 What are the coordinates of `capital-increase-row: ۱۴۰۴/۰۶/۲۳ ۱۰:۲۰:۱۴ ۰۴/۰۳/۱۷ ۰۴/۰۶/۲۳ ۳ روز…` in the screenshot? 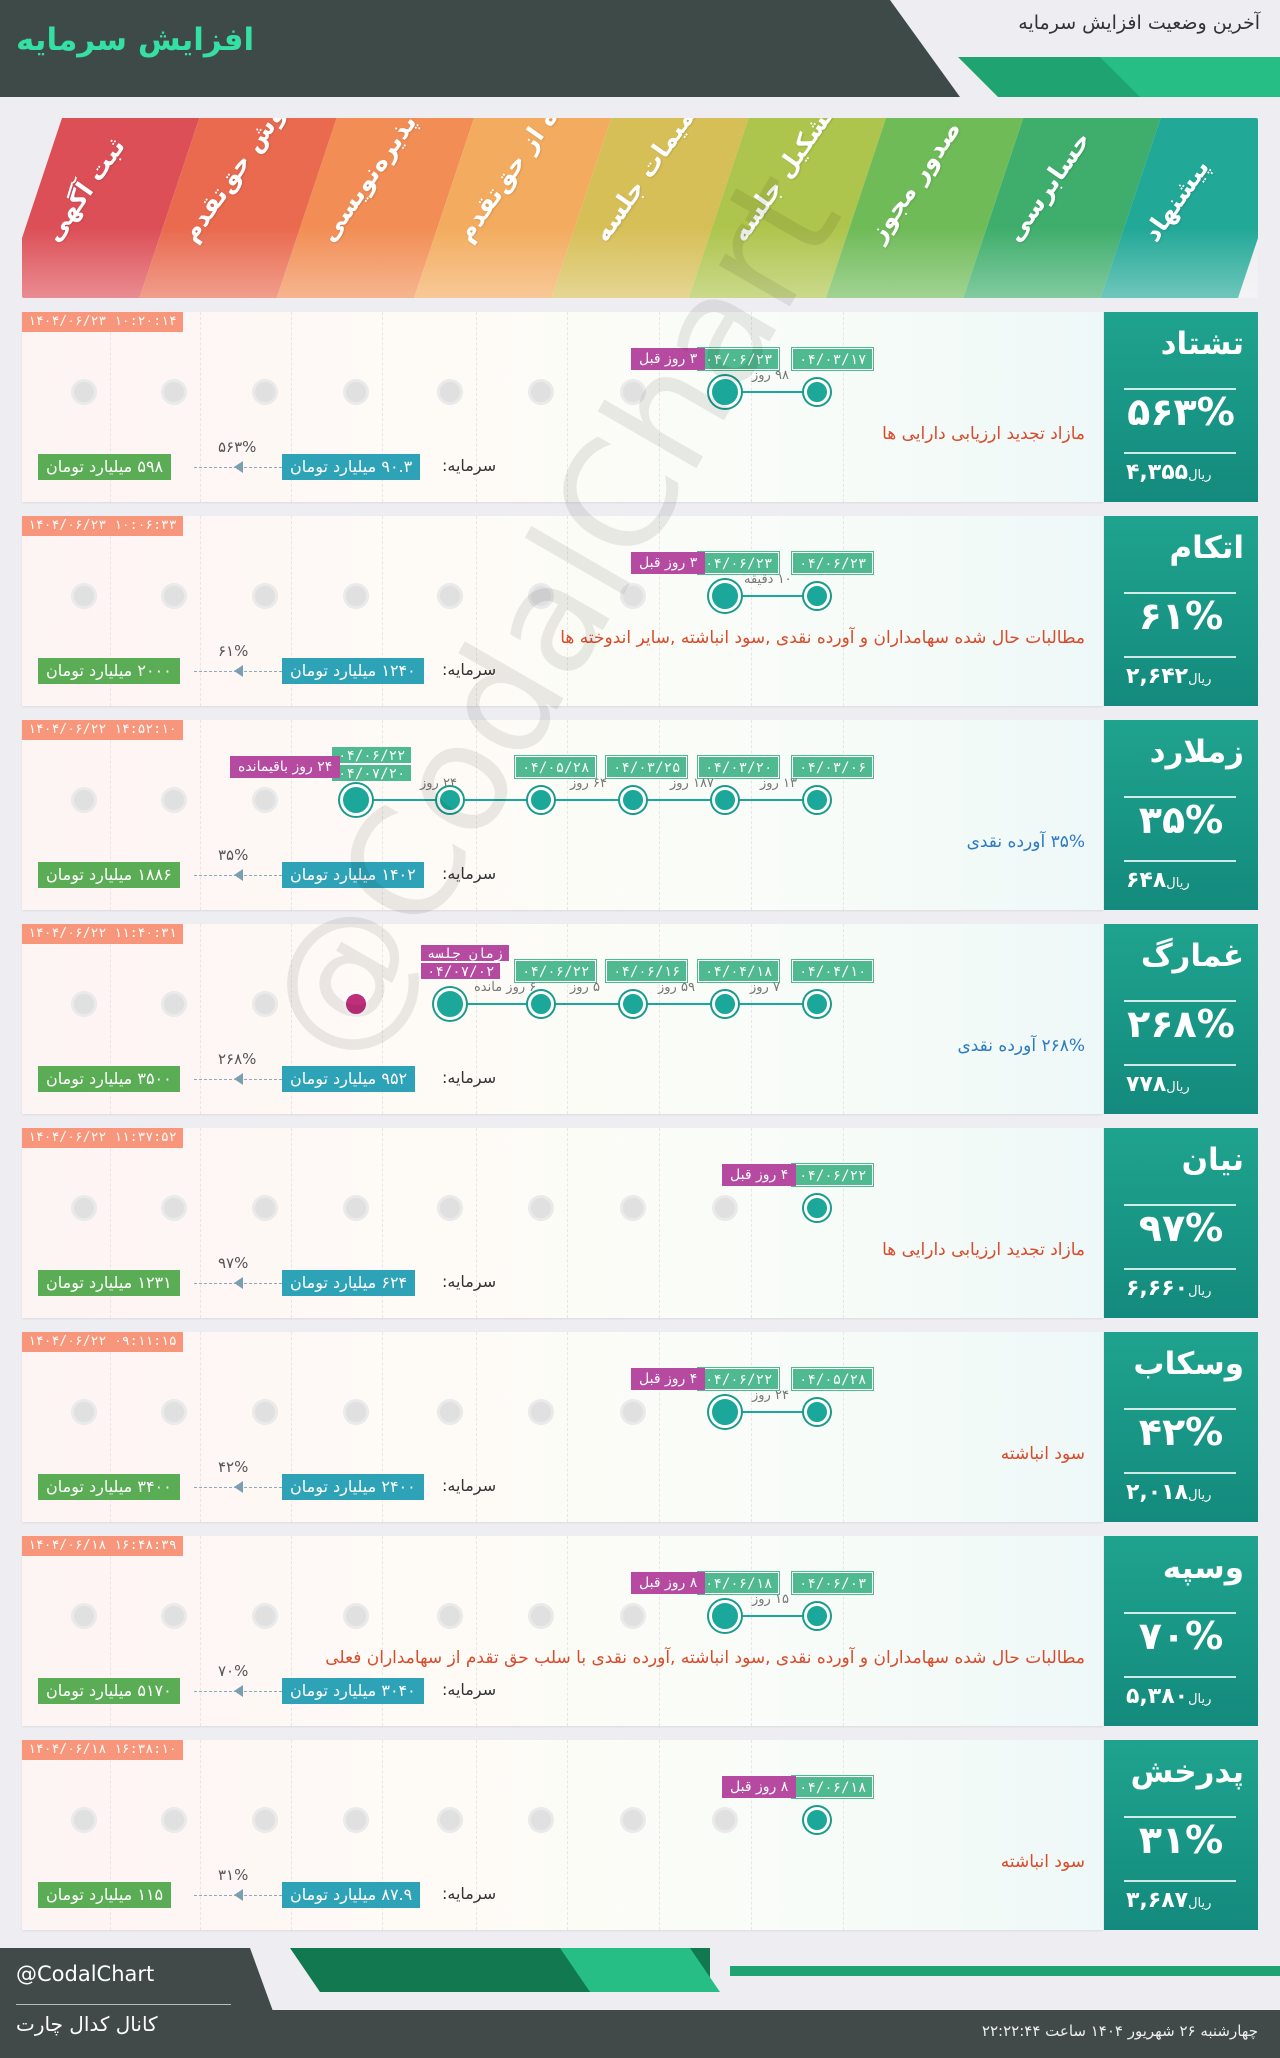 It's located at (640, 407).